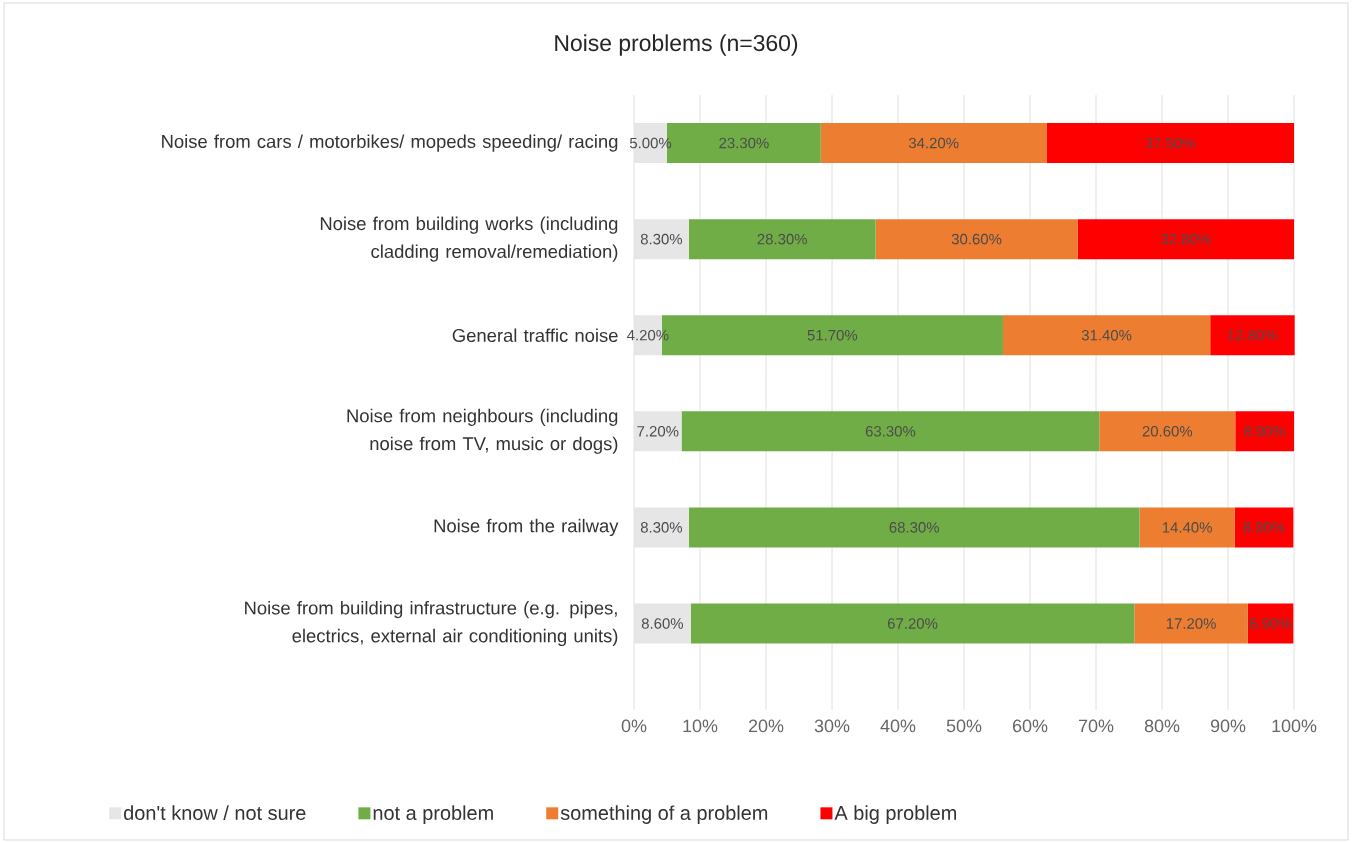 The image size is (1352, 843). What do you see at coordinates (390, 143) in the screenshot?
I see `y-tick-label: Noise from cars / motorbikes/ mopeds speeding/ racing` at bounding box center [390, 143].